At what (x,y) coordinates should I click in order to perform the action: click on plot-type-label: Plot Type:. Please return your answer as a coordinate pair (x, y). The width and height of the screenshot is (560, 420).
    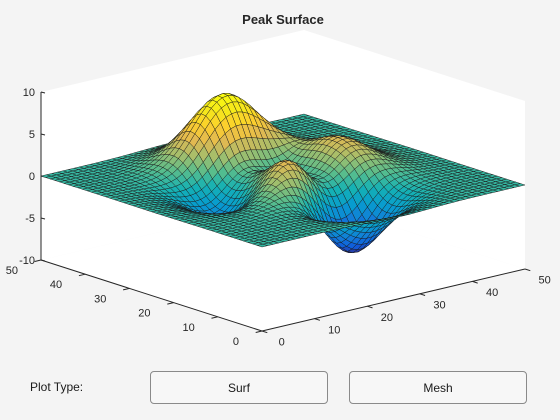
    Looking at the image, I should click on (57, 387).